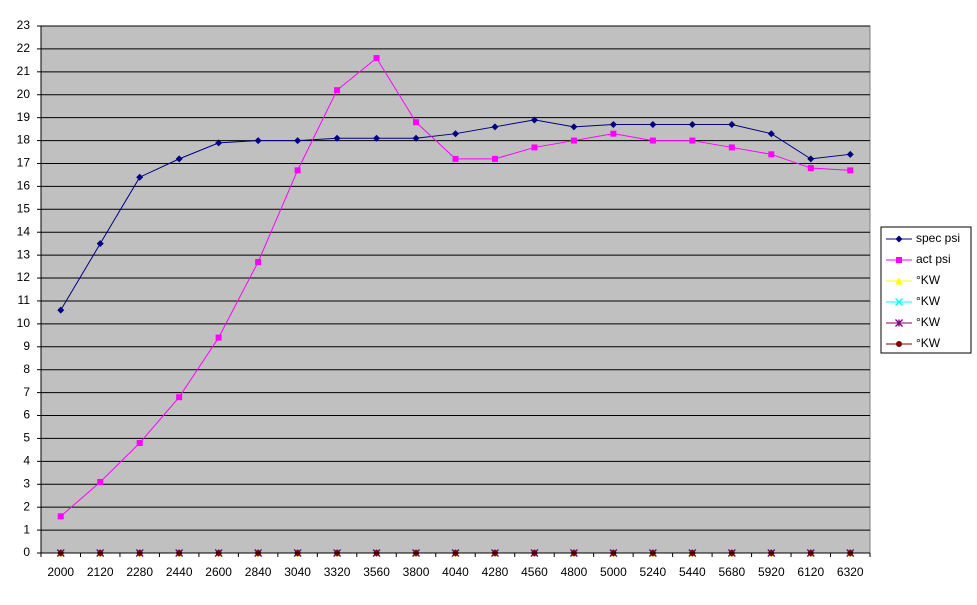 This screenshot has height=605, width=977. What do you see at coordinates (100, 572) in the screenshot?
I see `x-tick-label: 2120` at bounding box center [100, 572].